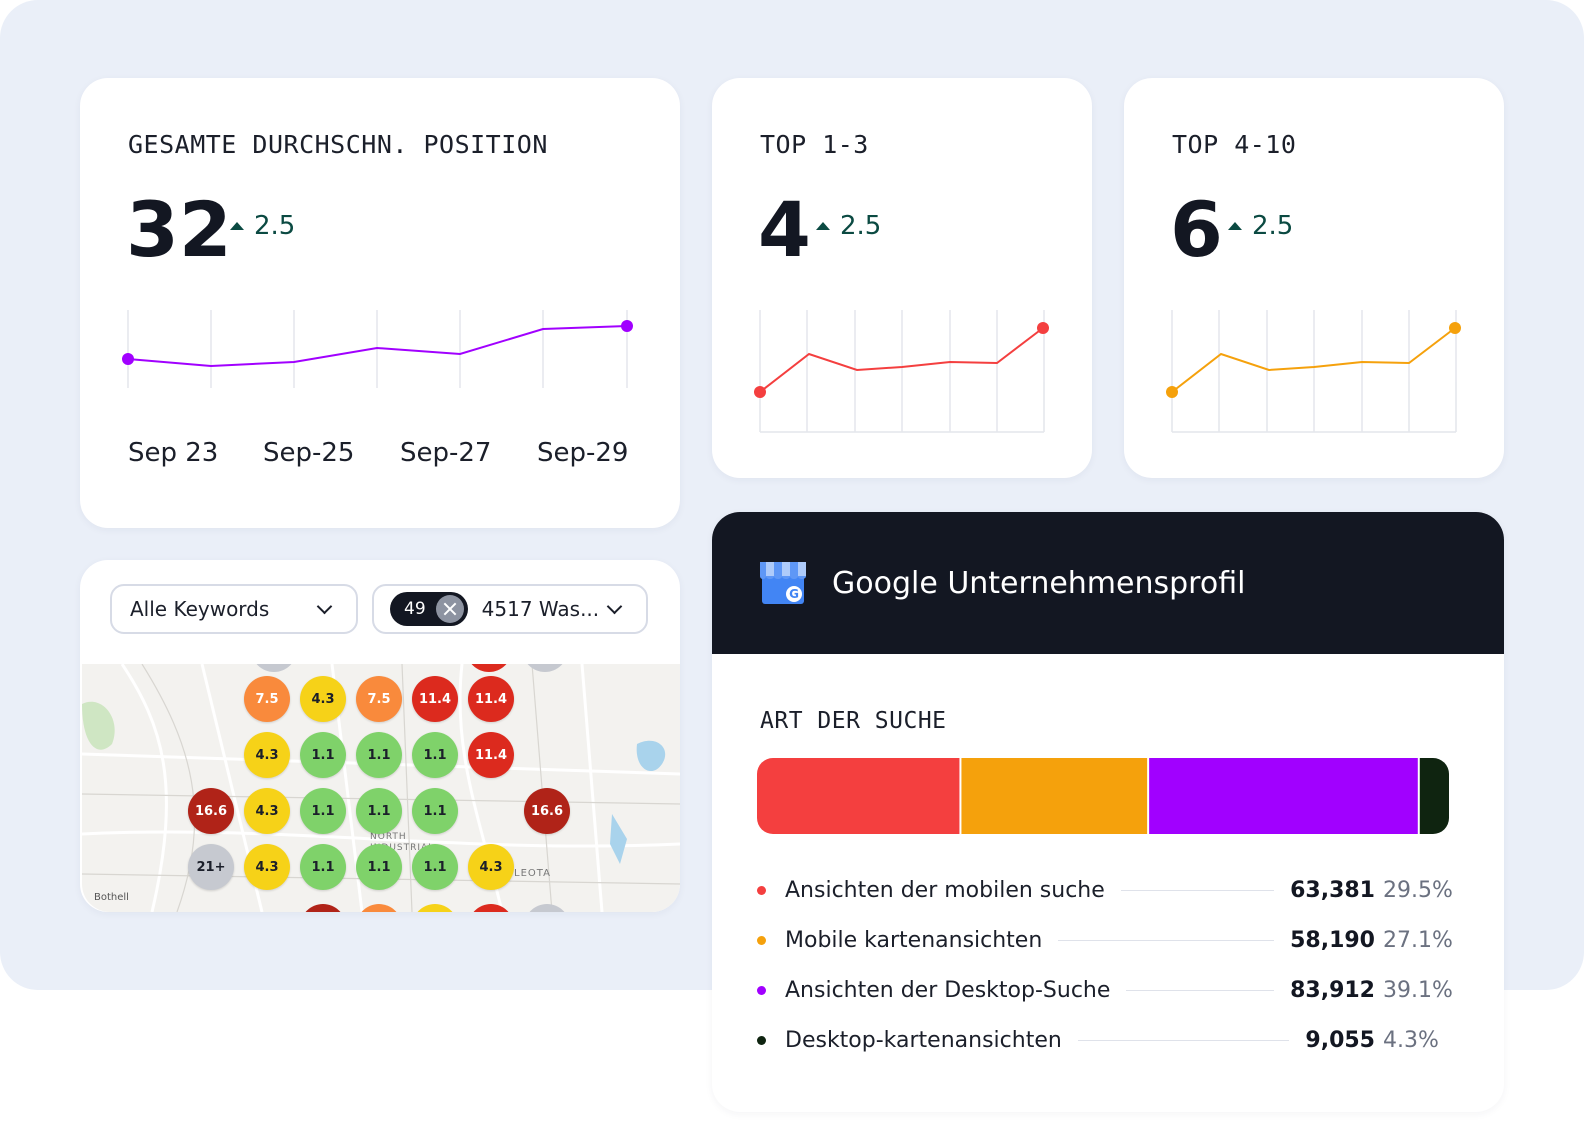  Describe the element at coordinates (1455, 328) in the screenshot. I see `top-4-10-end-point` at that location.